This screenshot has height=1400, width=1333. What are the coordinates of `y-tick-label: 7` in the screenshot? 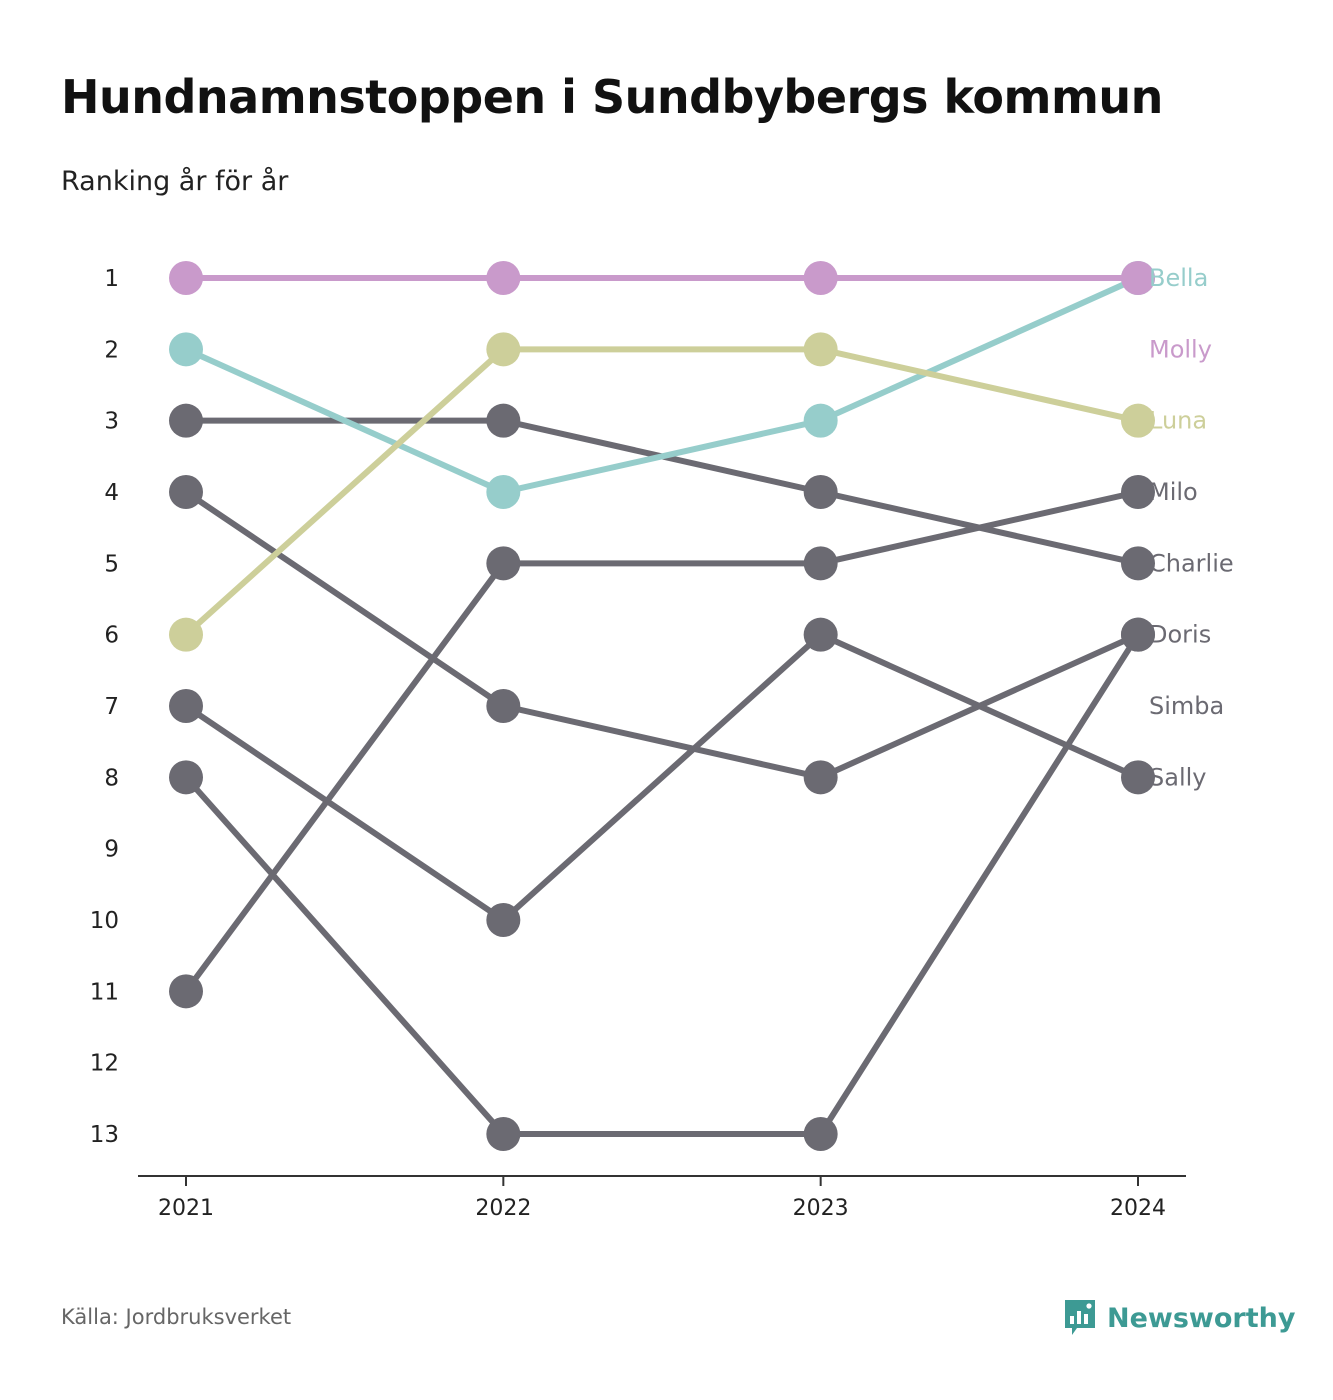 It's located at (111, 707).